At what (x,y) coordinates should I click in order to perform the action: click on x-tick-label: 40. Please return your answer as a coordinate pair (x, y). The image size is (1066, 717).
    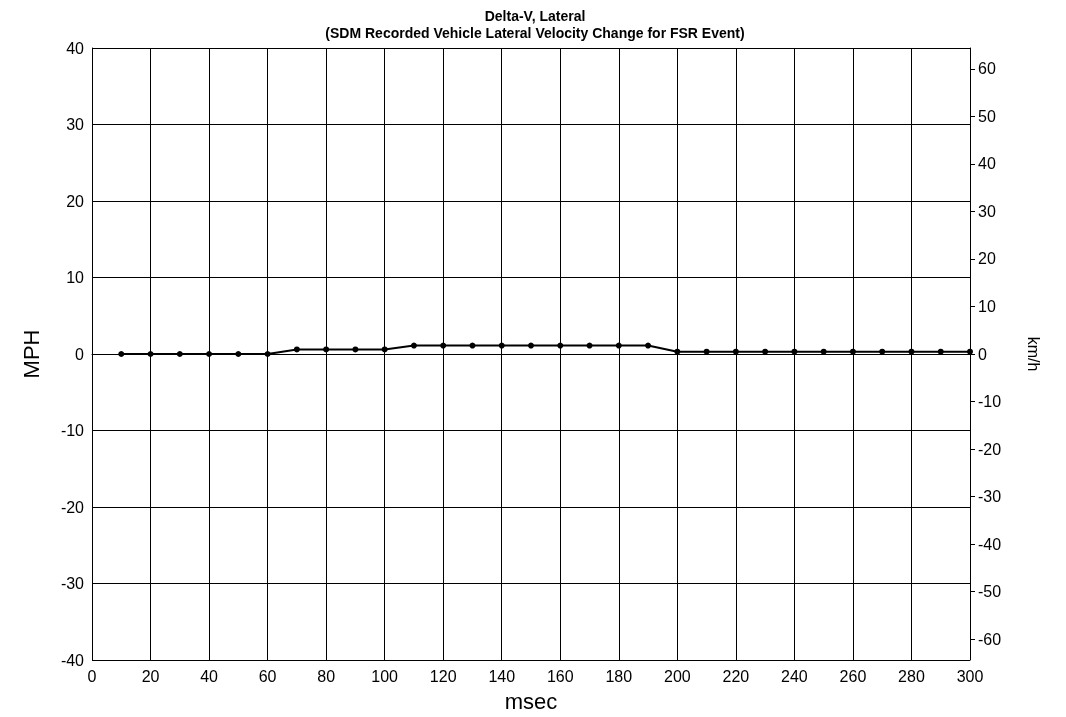
    Looking at the image, I should click on (209, 676).